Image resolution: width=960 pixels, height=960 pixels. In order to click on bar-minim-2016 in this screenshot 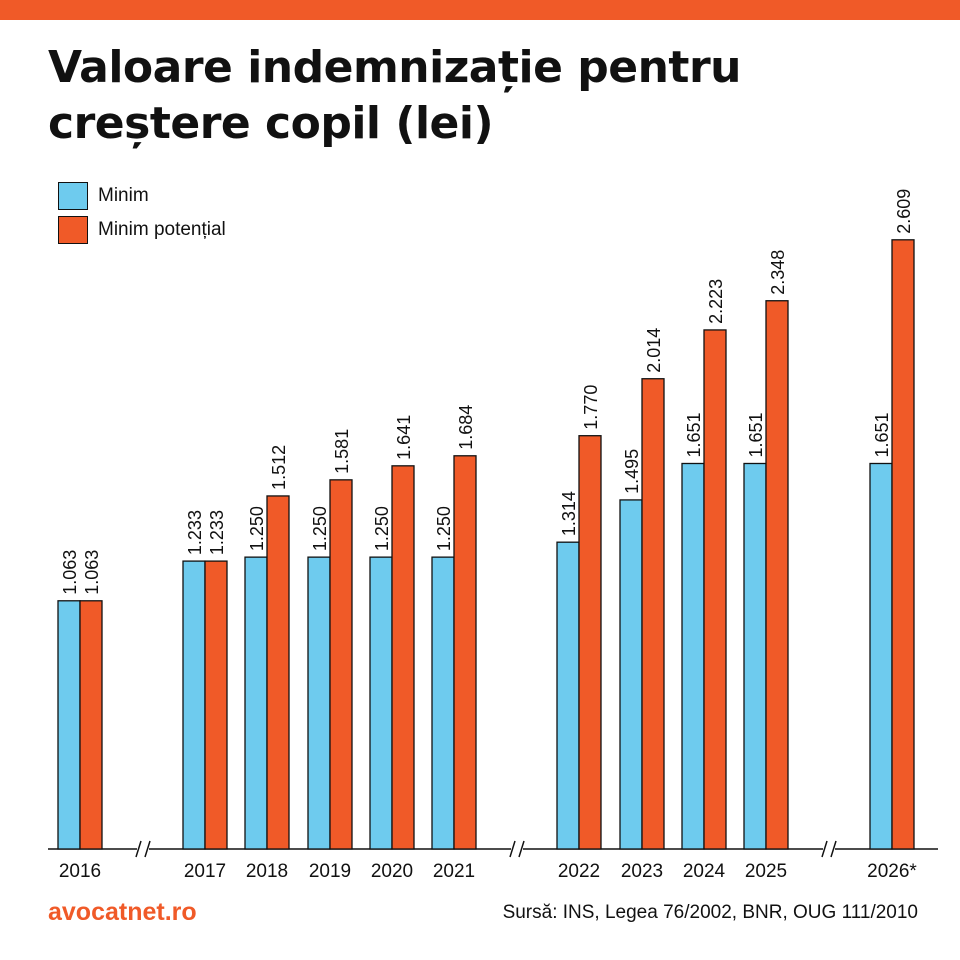, I will do `click(69, 725)`.